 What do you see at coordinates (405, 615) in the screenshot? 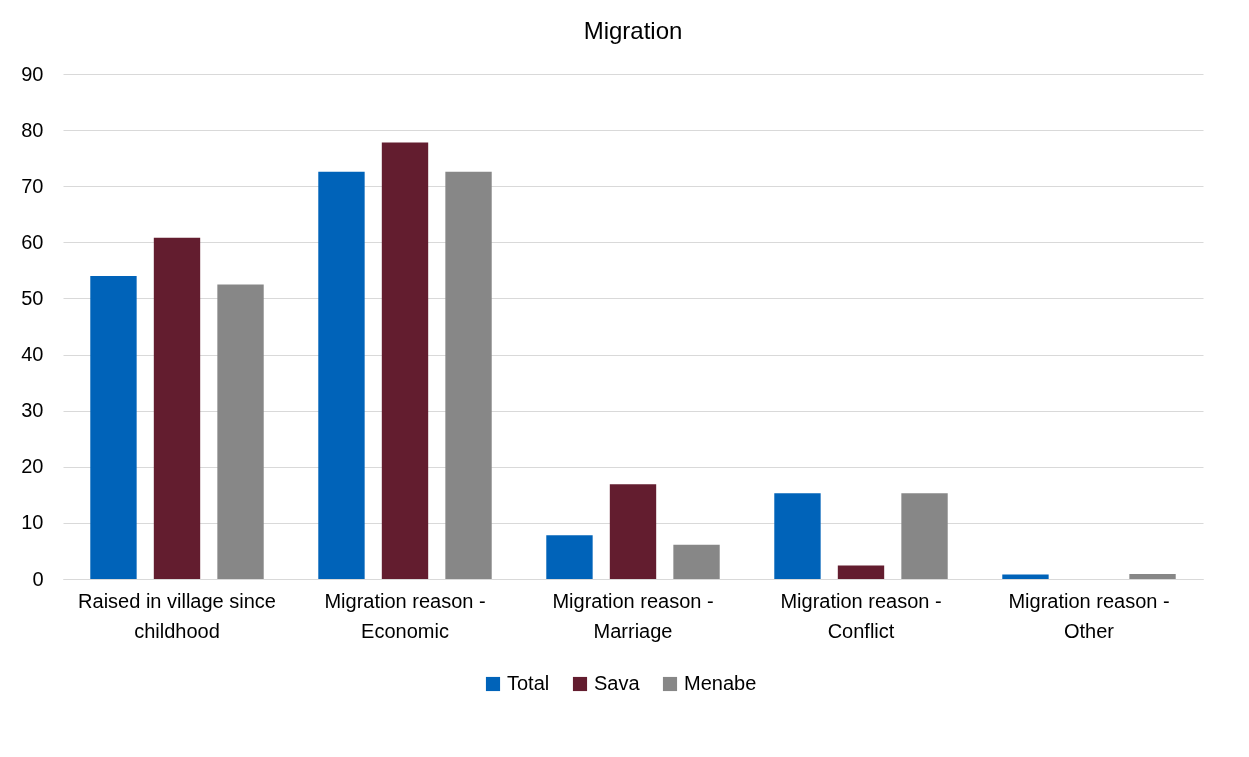
I see `x-tick-label: Migration reason - Economic` at bounding box center [405, 615].